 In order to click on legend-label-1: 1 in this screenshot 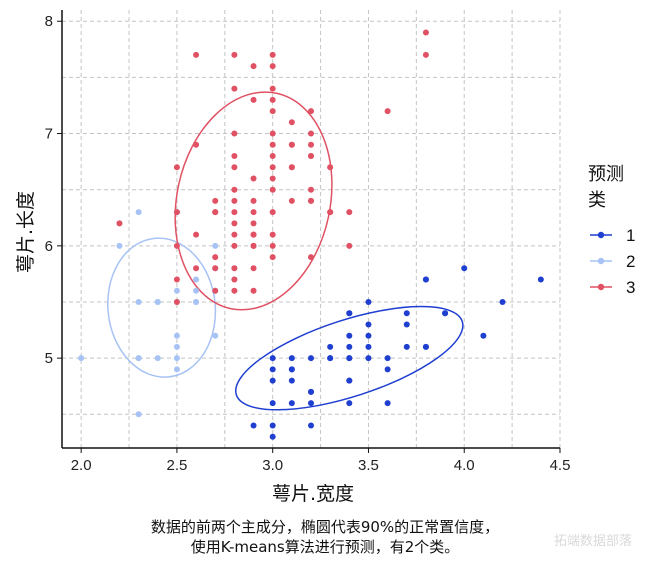, I will do `click(630, 235)`.